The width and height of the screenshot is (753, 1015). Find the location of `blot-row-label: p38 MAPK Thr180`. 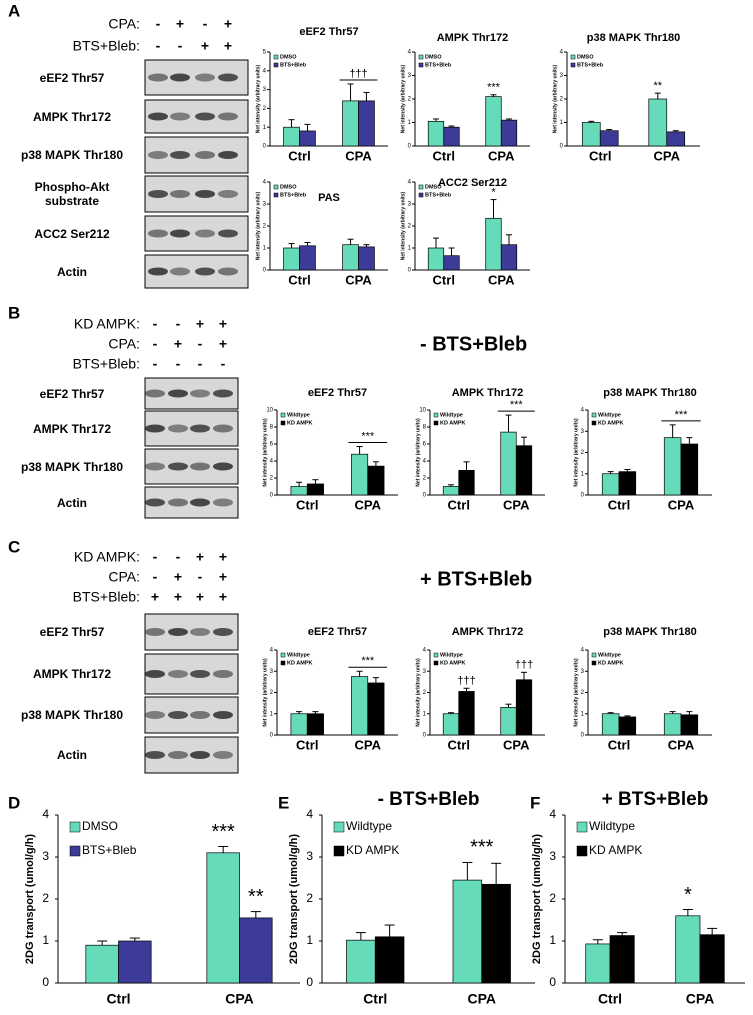

blot-row-label: p38 MAPK Thr180 is located at coordinates (72, 155).